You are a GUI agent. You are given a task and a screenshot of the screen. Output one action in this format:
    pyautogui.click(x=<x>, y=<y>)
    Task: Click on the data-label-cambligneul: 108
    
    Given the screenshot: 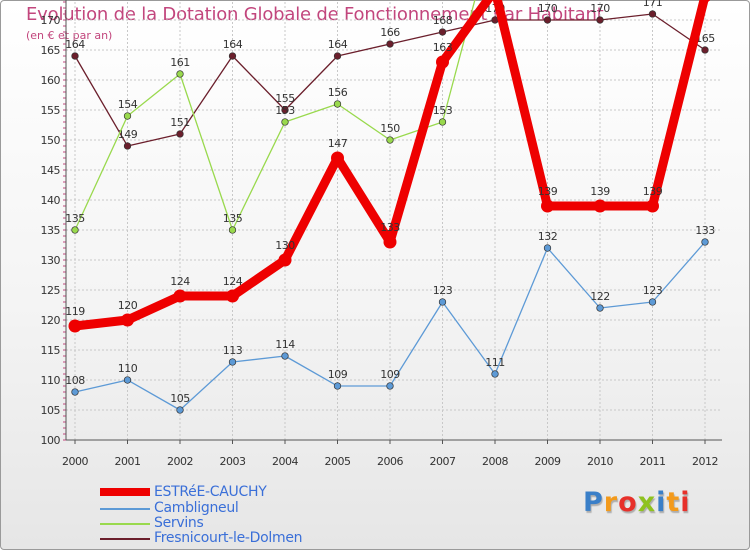 What is the action you would take?
    pyautogui.click(x=75, y=380)
    